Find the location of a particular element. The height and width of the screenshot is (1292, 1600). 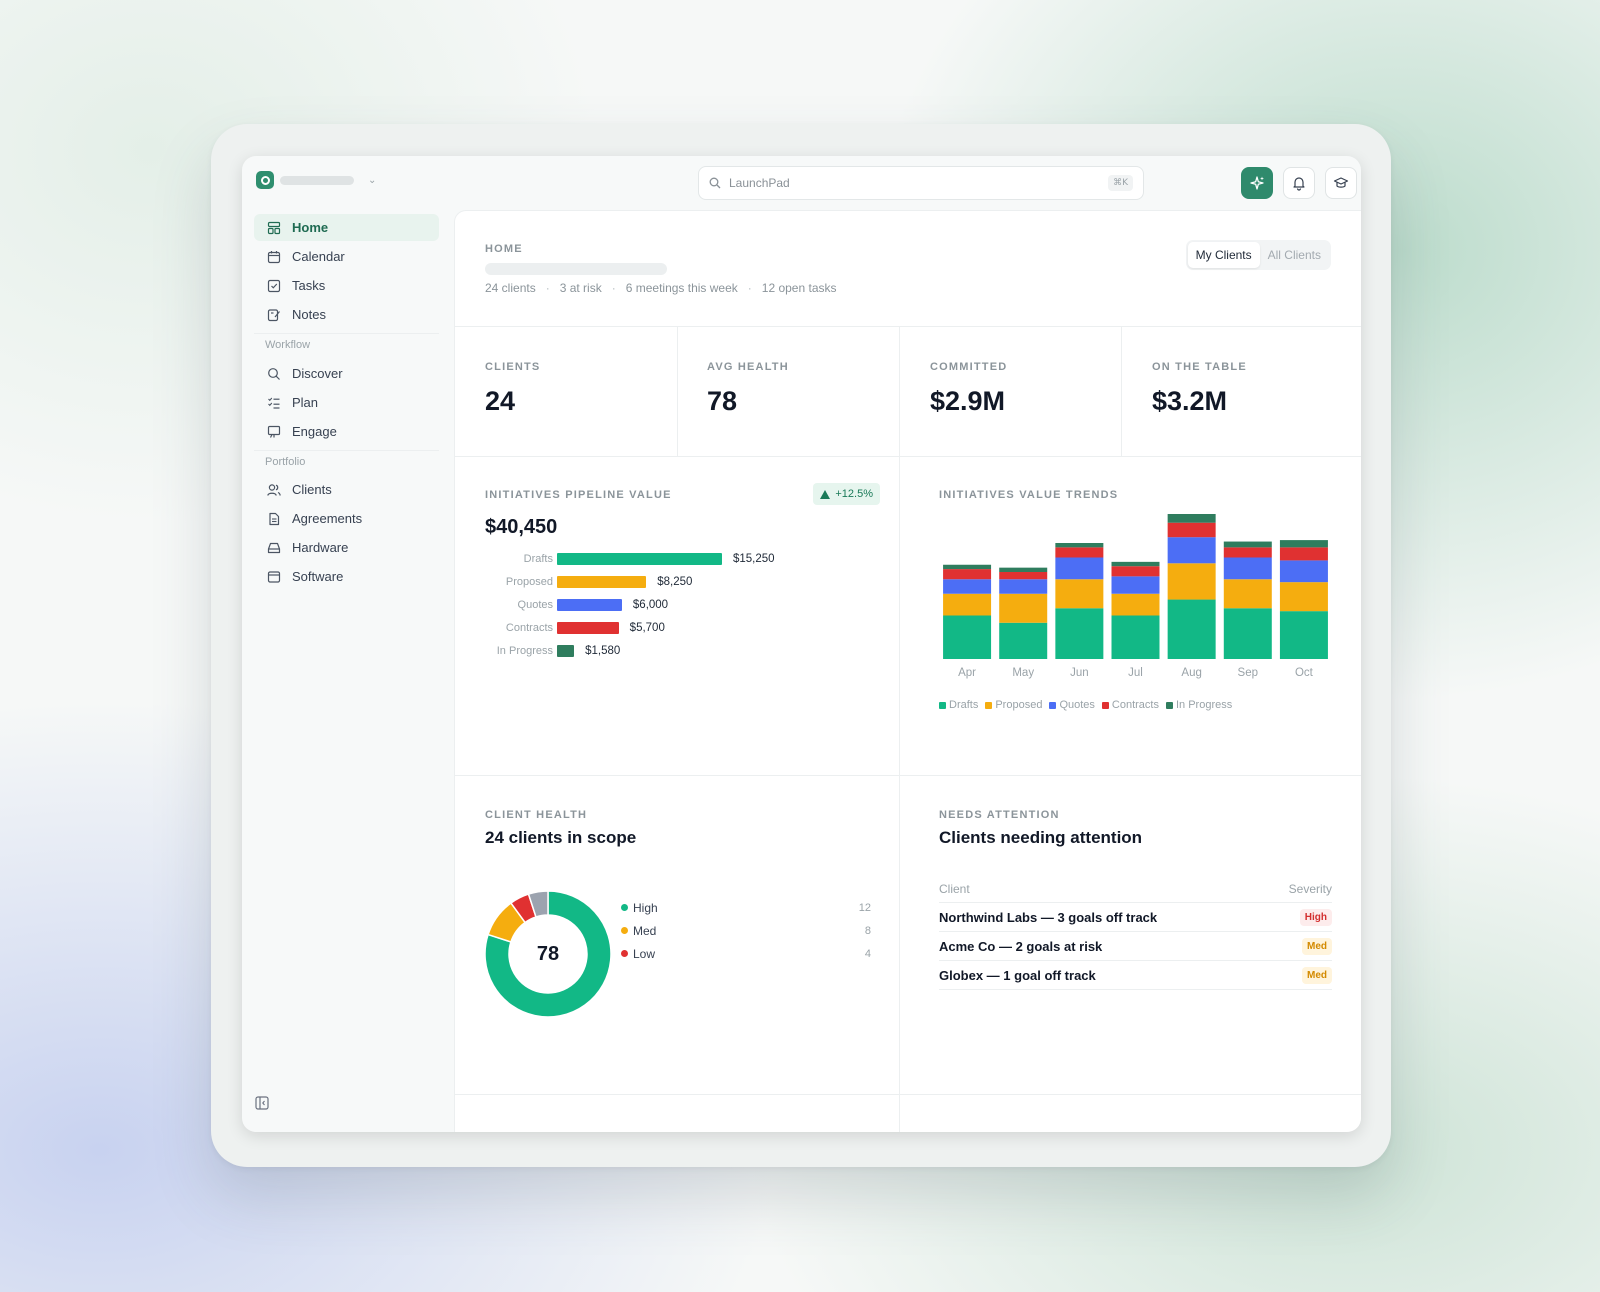

legend-label: Quotes is located at coordinates (1077, 705).